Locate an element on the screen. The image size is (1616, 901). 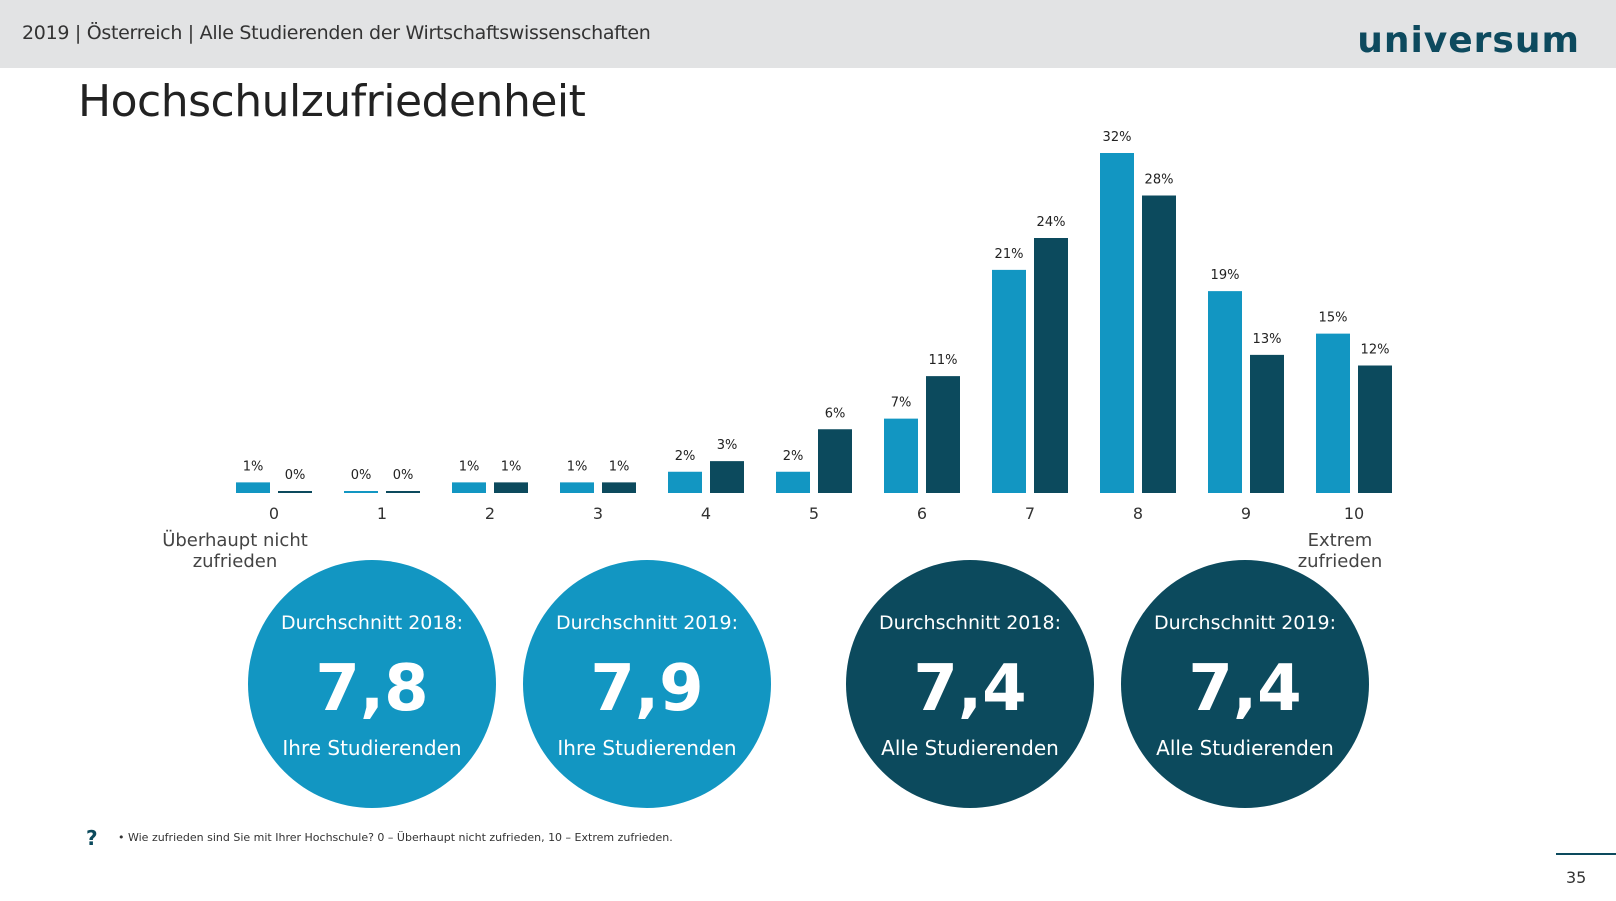
average-circle-own-2018: Durchschnitt 2018: 7,8 Ihre Studierenden is located at coordinates (372, 684).